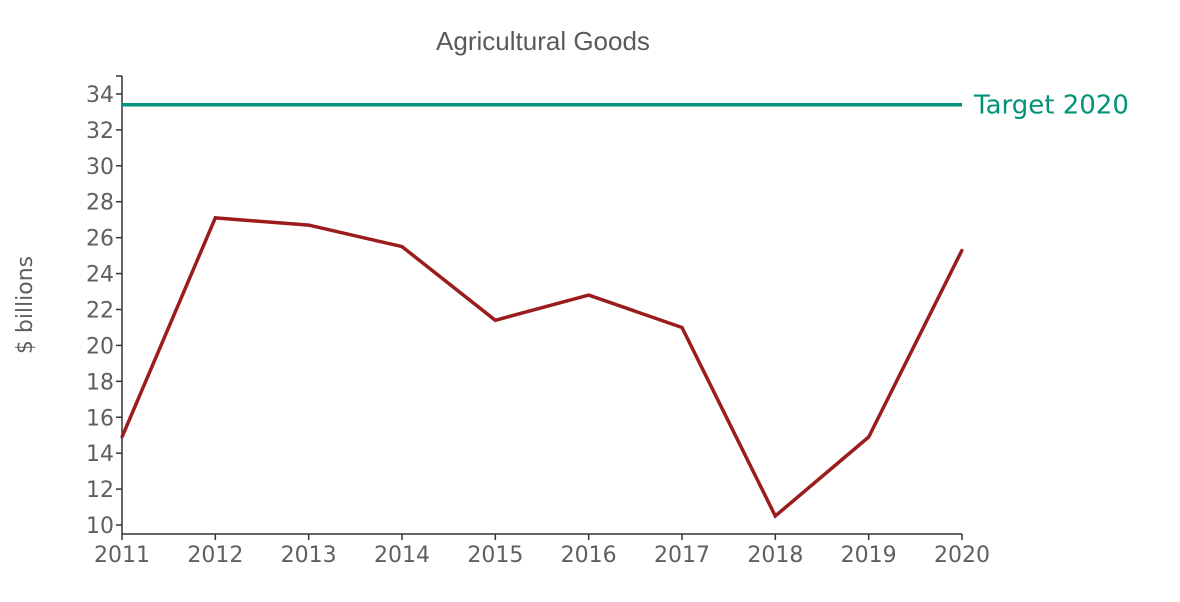 Image resolution: width=1180 pixels, height=602 pixels. I want to click on y-tick-label: 32, so click(100, 131).